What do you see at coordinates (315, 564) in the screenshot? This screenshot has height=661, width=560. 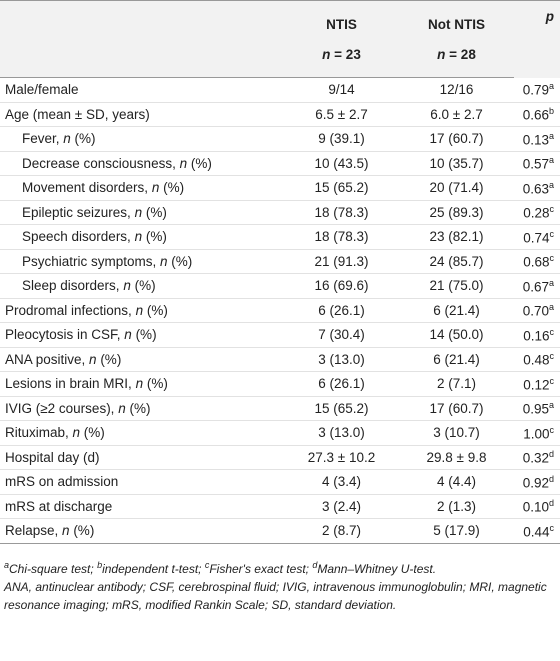 I see `footnote-mark: d` at bounding box center [315, 564].